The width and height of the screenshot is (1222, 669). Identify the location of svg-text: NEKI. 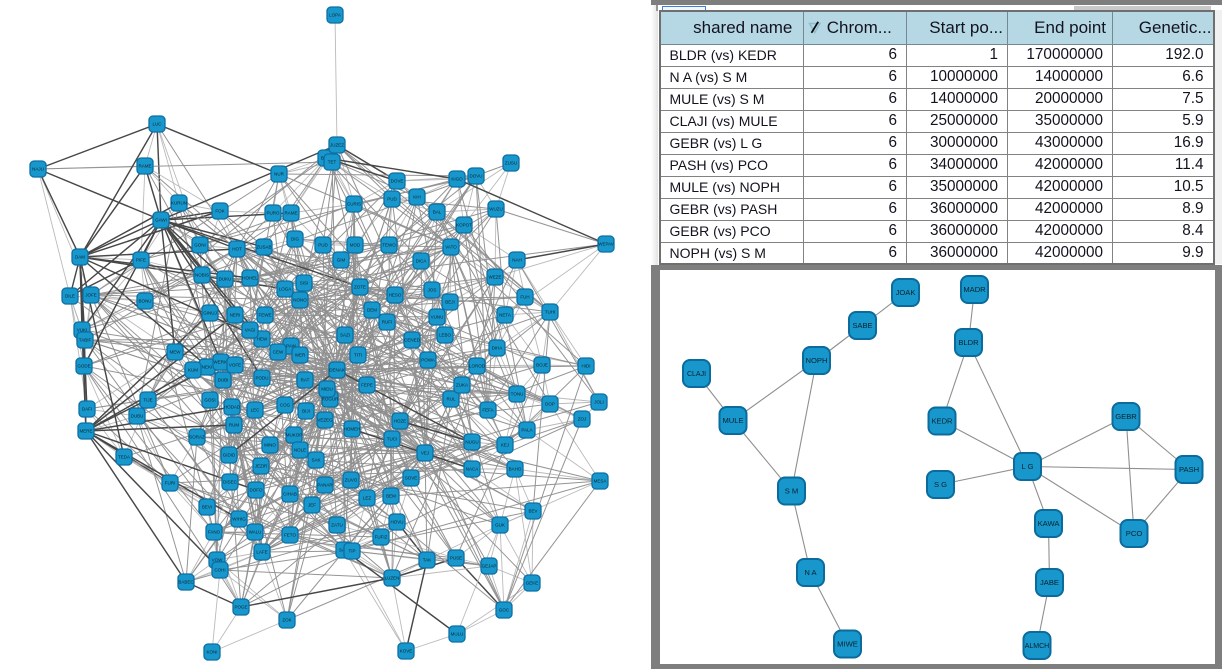
(207, 367).